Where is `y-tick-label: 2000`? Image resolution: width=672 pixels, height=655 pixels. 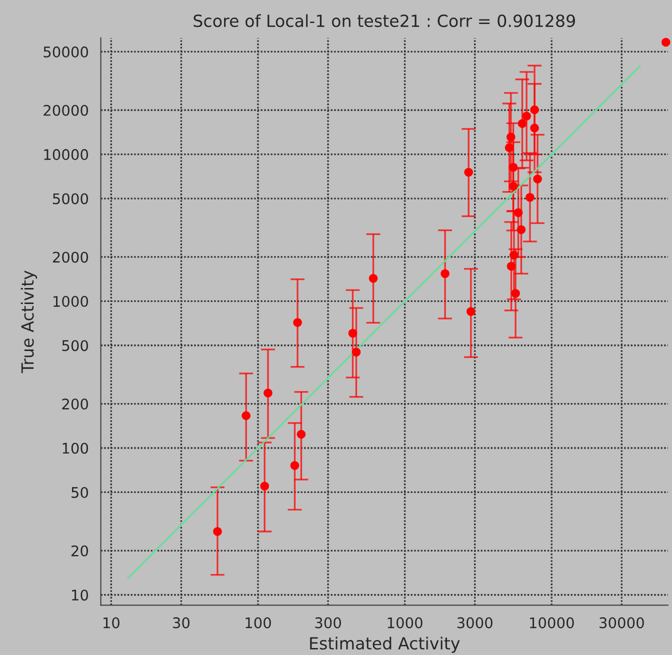
y-tick-label: 2000 is located at coordinates (70, 257).